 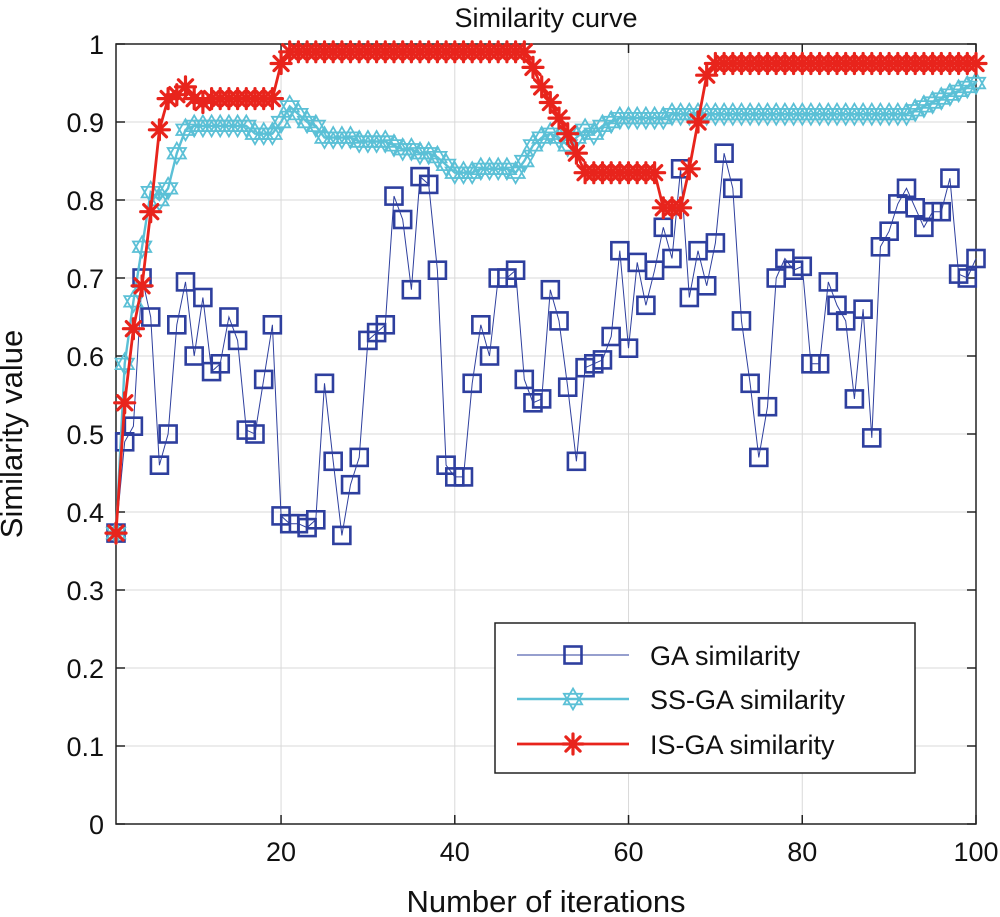 What do you see at coordinates (85, 513) in the screenshot?
I see `y-tick-label: 0.4` at bounding box center [85, 513].